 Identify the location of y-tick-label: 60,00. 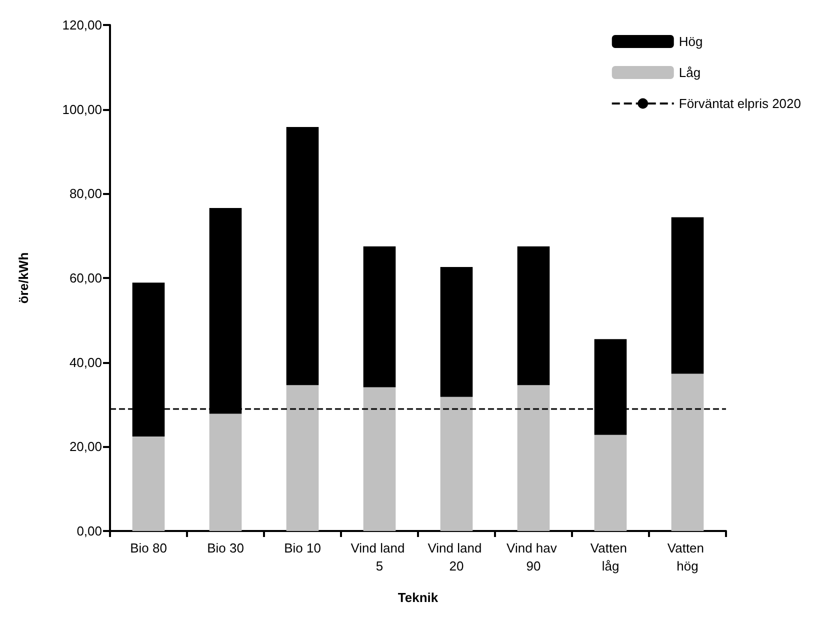
(85, 278).